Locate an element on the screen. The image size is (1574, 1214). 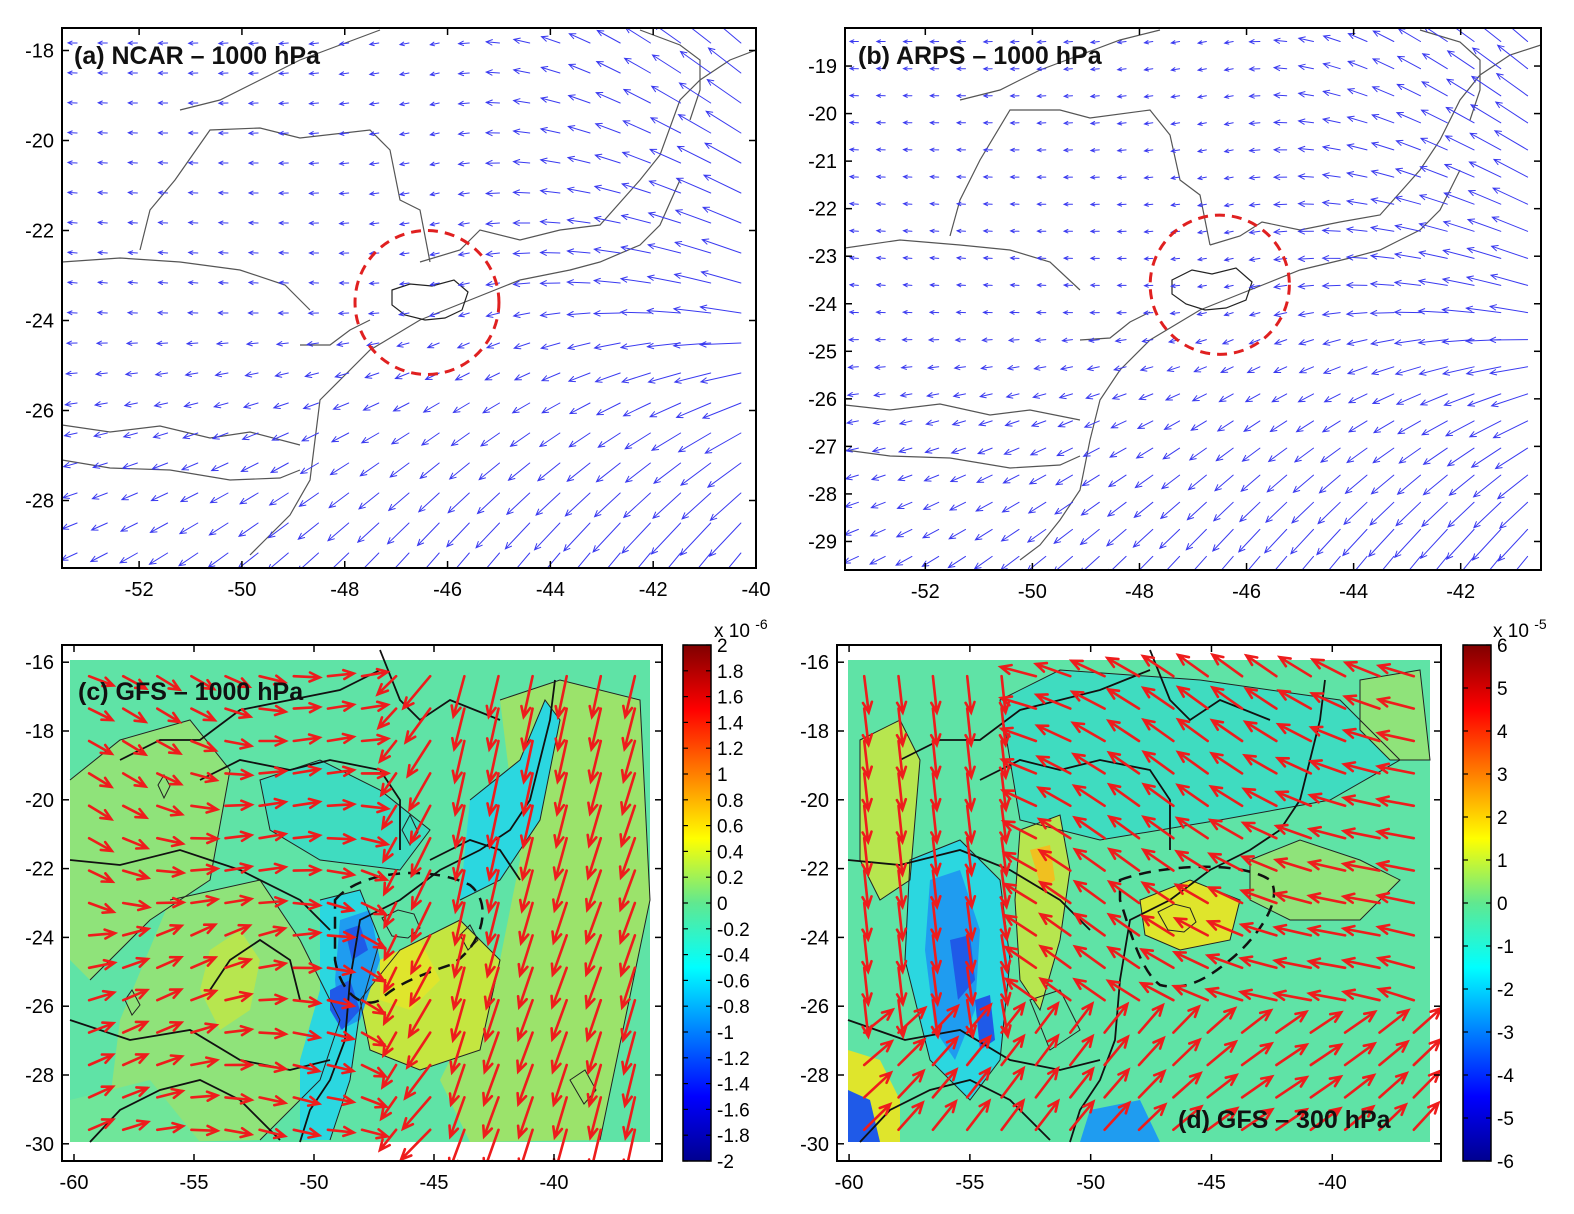
colorbar-tick-label: -0.2 is located at coordinates (733, 930).